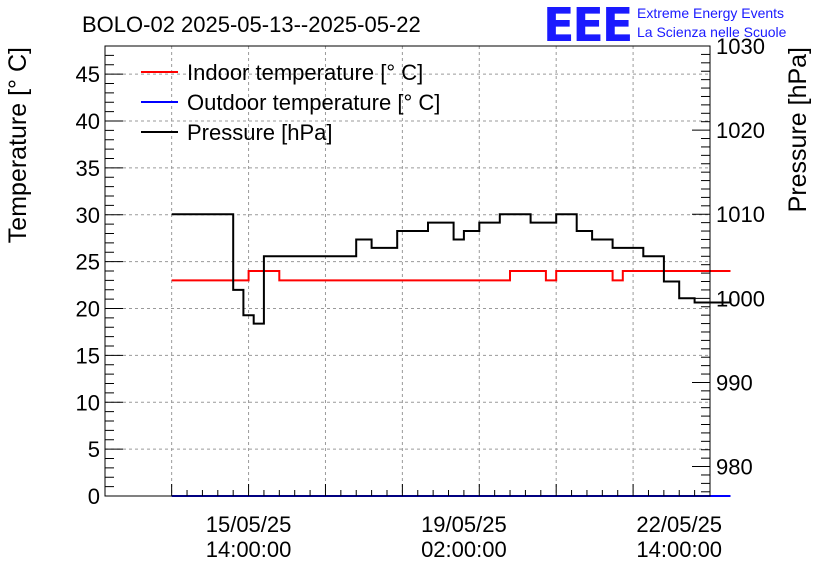  Describe the element at coordinates (679, 524) in the screenshot. I see `x-tick-label-date: 22/05/25` at that location.